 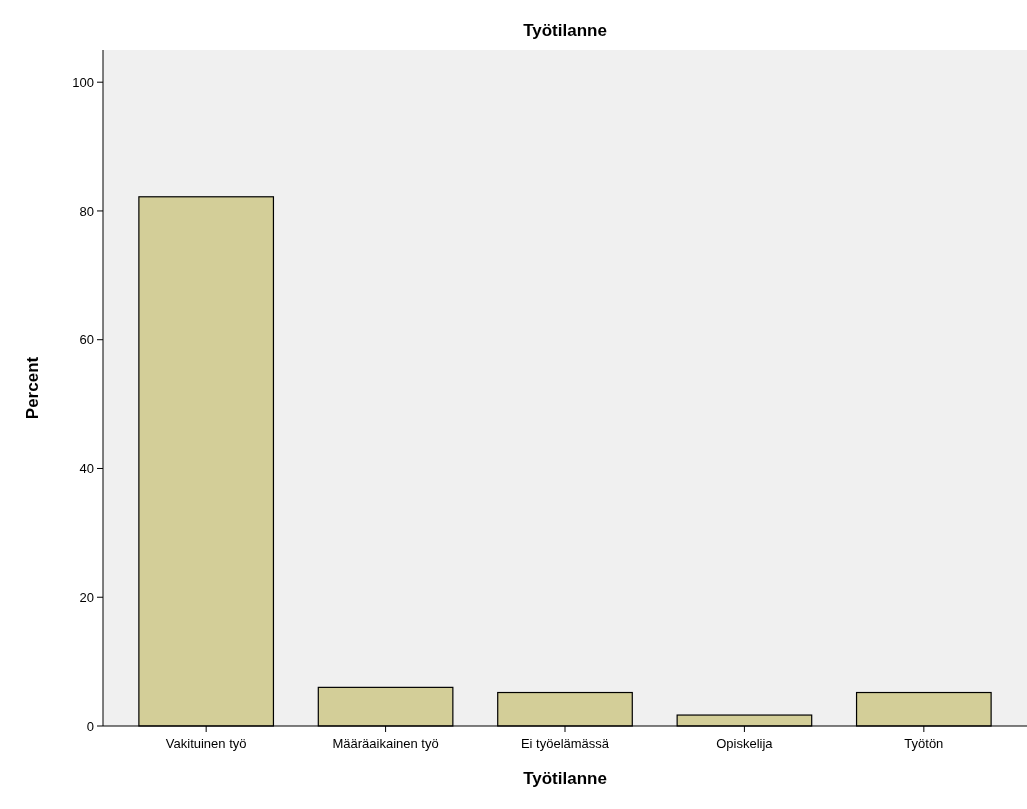 What do you see at coordinates (32, 388) in the screenshot?
I see `y-axis-title: Percent` at bounding box center [32, 388].